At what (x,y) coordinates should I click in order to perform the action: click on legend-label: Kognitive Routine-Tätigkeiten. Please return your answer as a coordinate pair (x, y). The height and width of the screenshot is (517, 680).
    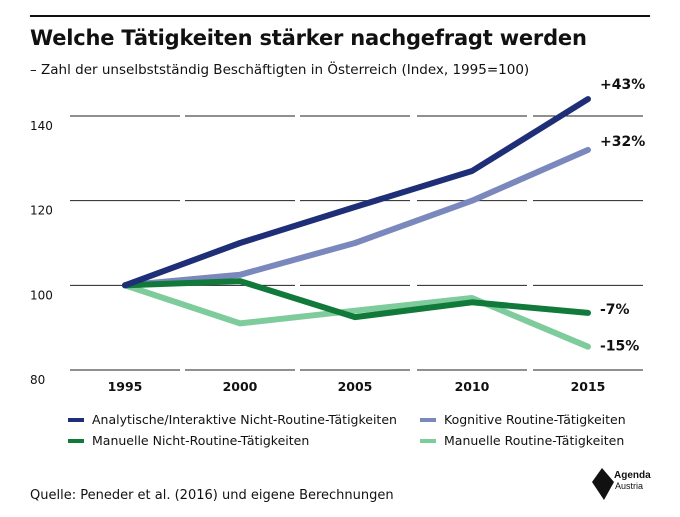
    Looking at the image, I should click on (535, 419).